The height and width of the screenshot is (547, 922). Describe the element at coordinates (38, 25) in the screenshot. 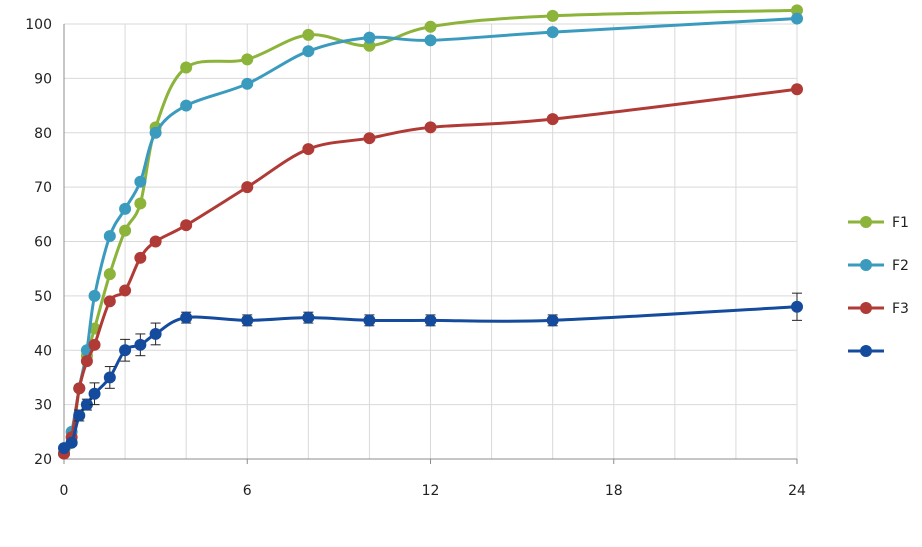

I see `y-tick-label: 100` at that location.